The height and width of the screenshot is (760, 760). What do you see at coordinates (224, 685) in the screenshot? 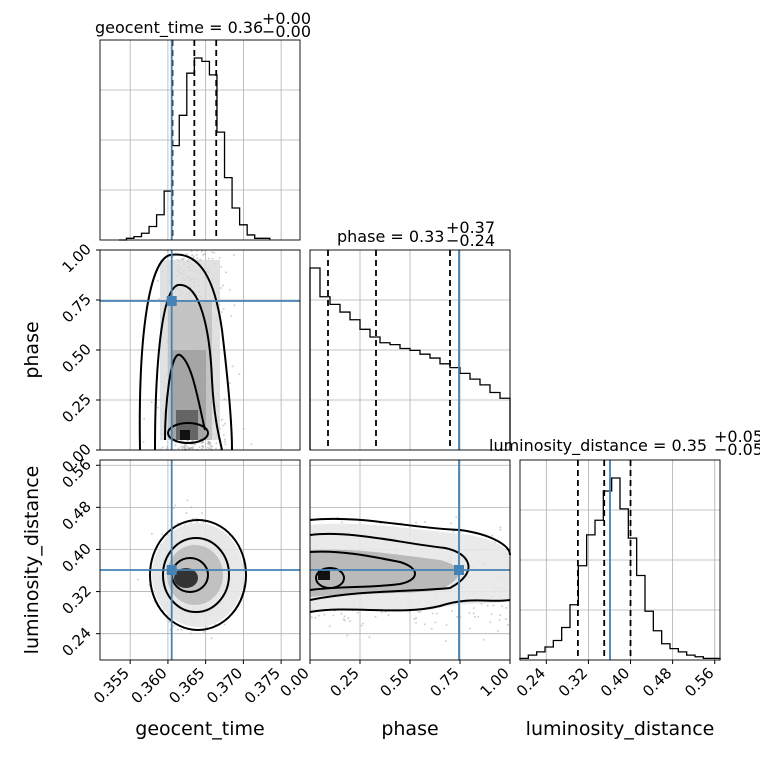
I see `tick-label: 0.370` at bounding box center [224, 685].